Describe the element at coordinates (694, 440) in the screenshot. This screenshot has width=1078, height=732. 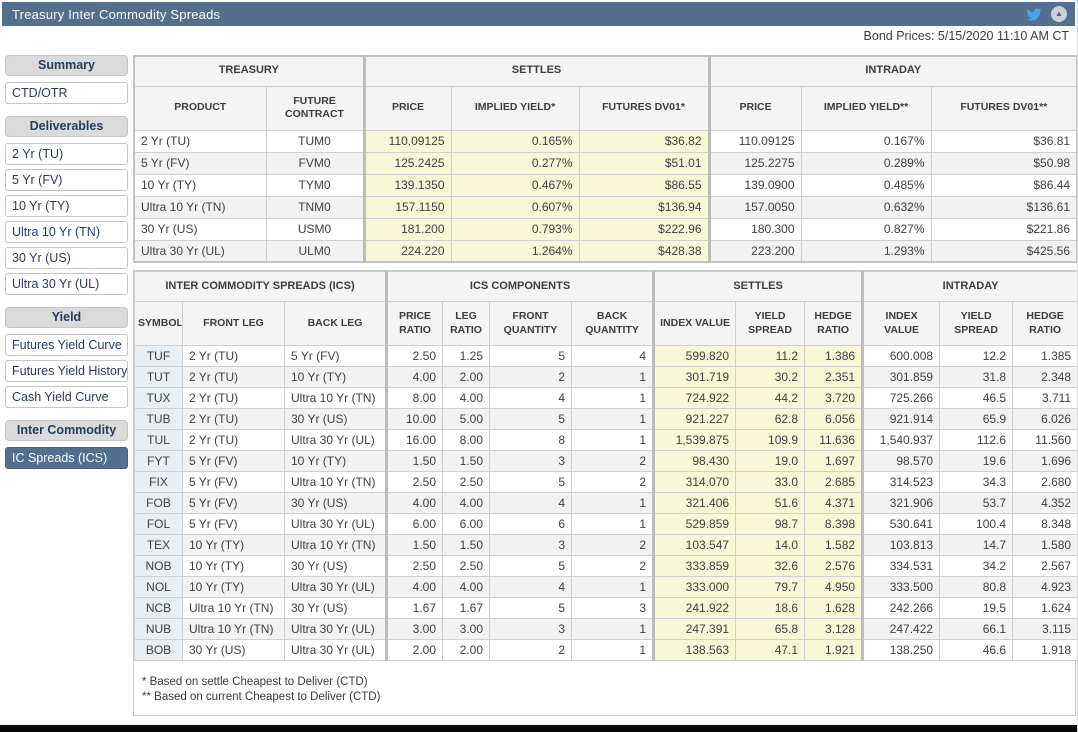
I see `table-cell: 1,539.875` at that location.